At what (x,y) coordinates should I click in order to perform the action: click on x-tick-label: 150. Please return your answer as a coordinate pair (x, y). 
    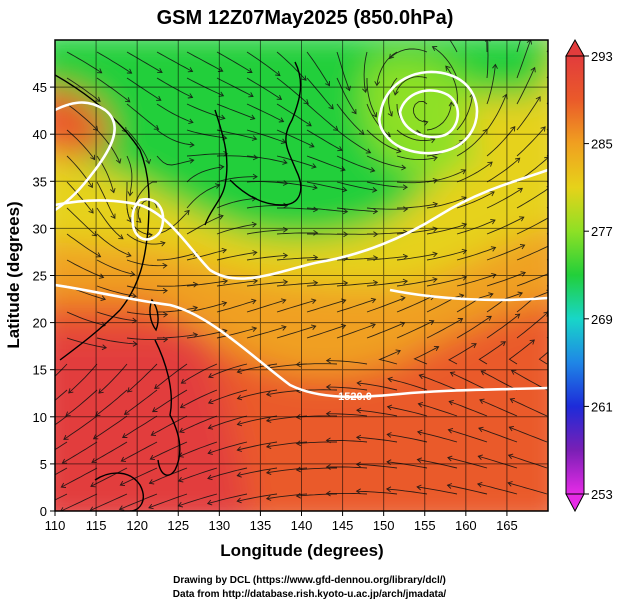
    Looking at the image, I should click on (384, 525).